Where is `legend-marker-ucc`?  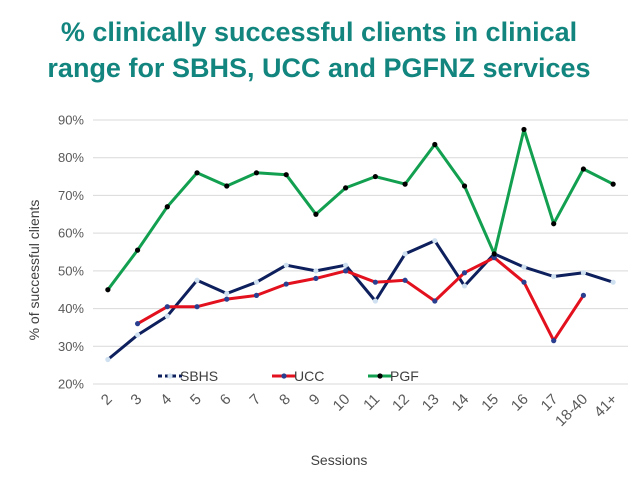
legend-marker-ucc is located at coordinates (284, 376).